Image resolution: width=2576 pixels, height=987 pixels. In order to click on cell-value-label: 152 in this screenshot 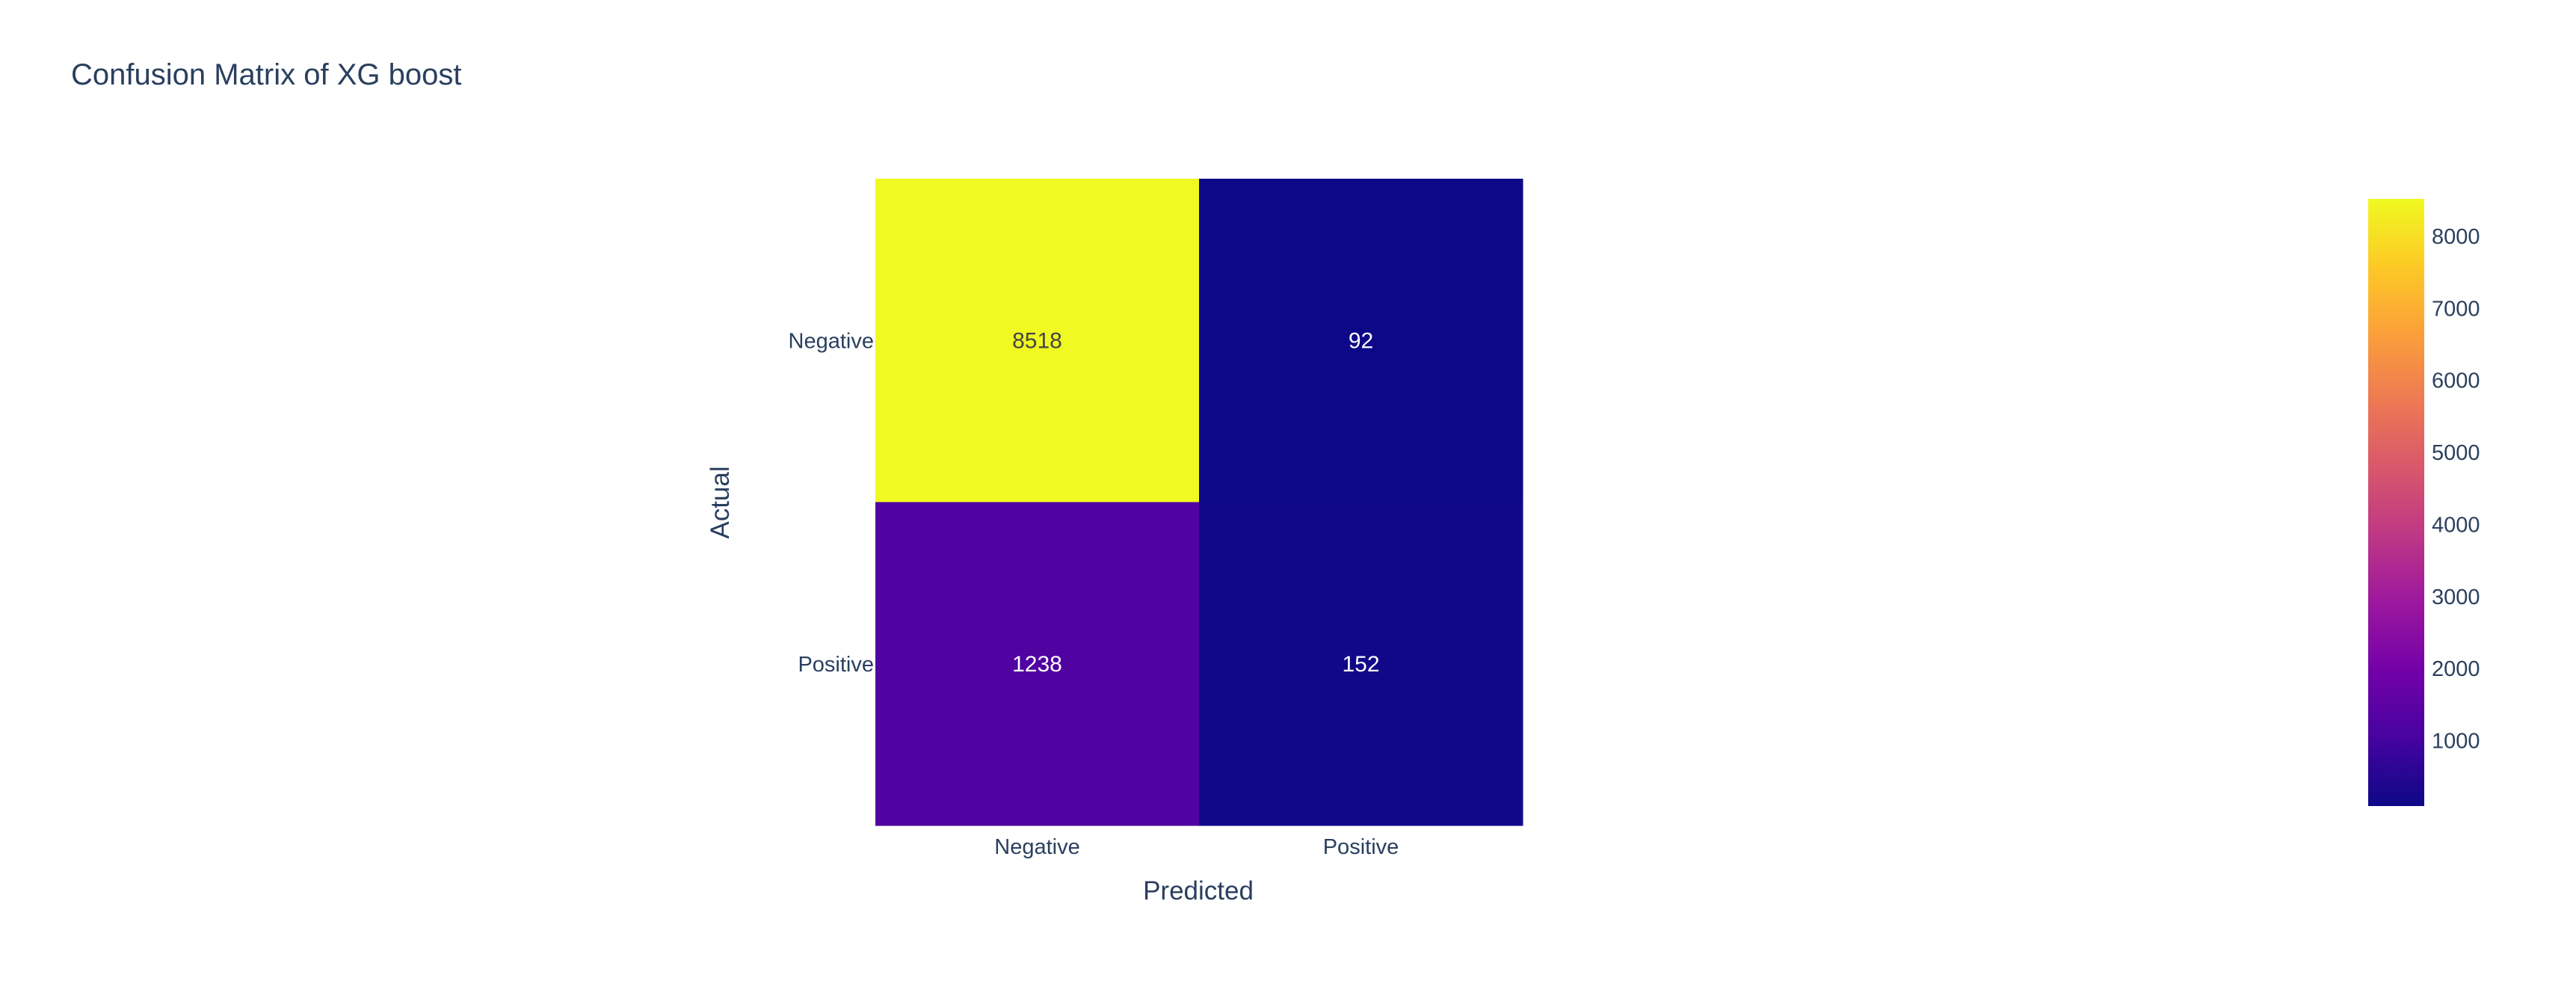, I will do `click(1360, 664)`.